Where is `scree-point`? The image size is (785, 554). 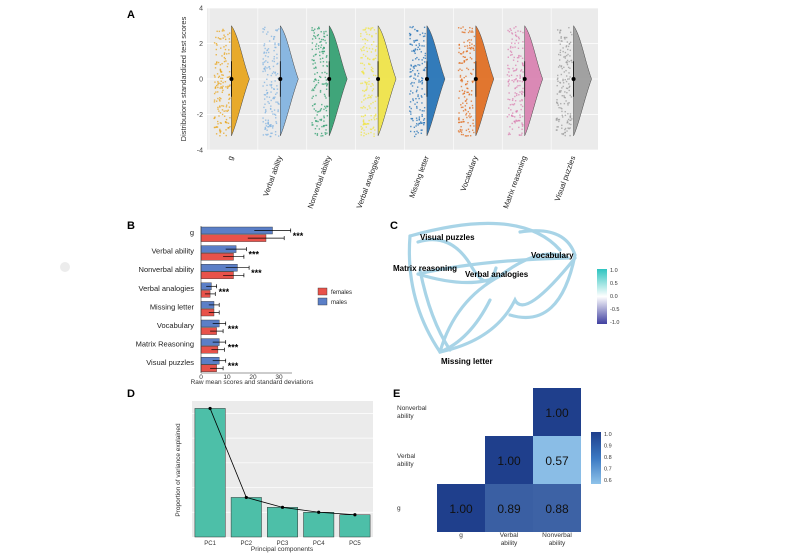
scree-point is located at coordinates (355, 515).